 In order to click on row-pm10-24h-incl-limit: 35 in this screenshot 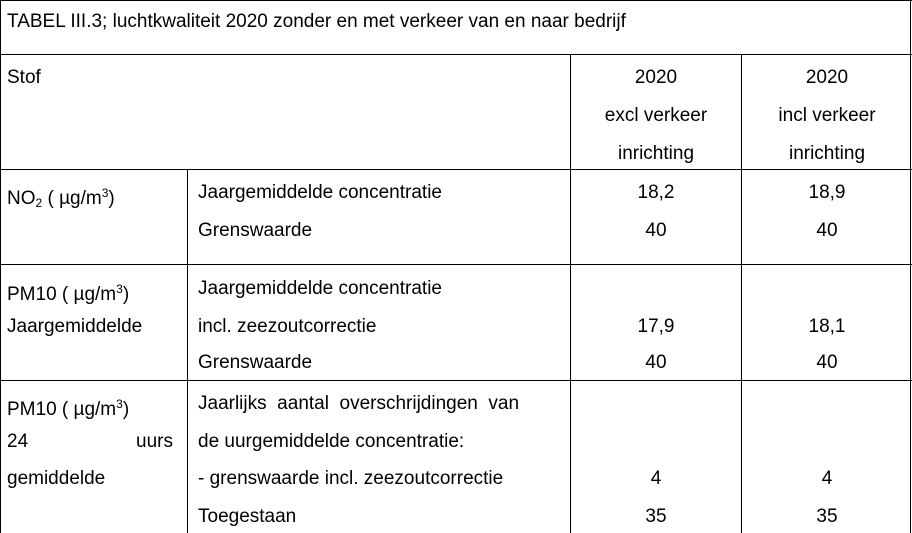, I will do `click(827, 516)`.